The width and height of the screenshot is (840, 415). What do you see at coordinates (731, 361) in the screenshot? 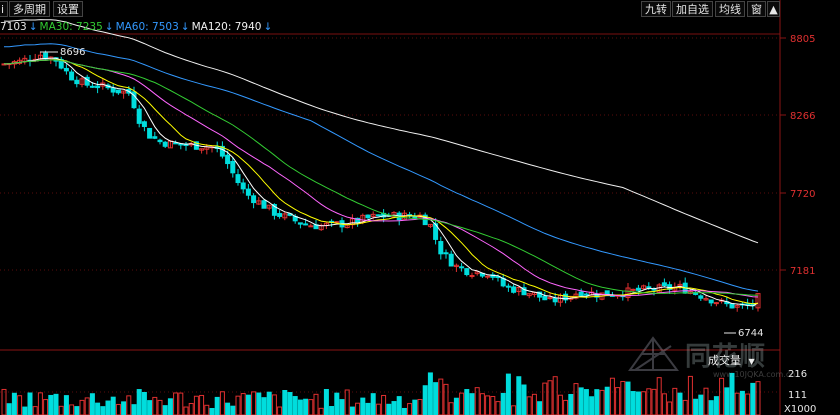
I see `volume-indicator-menu: 成交量 ▼` at bounding box center [731, 361].